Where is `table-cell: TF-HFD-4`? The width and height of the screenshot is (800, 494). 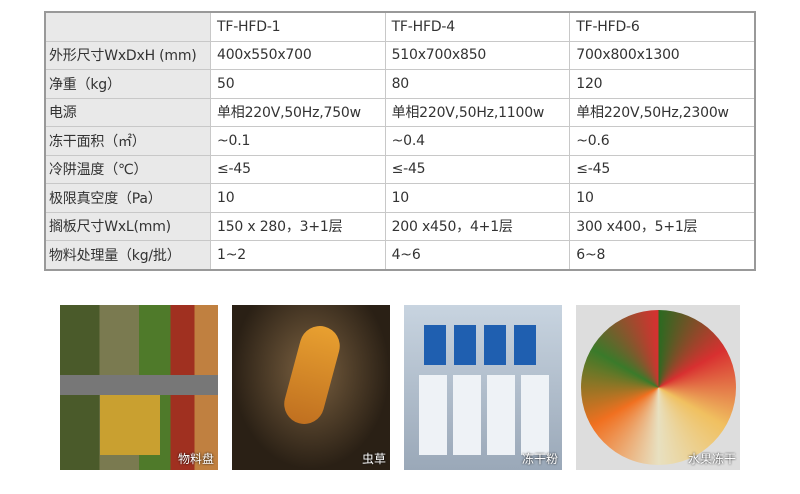
table-cell: TF-HFD-4 is located at coordinates (477, 26).